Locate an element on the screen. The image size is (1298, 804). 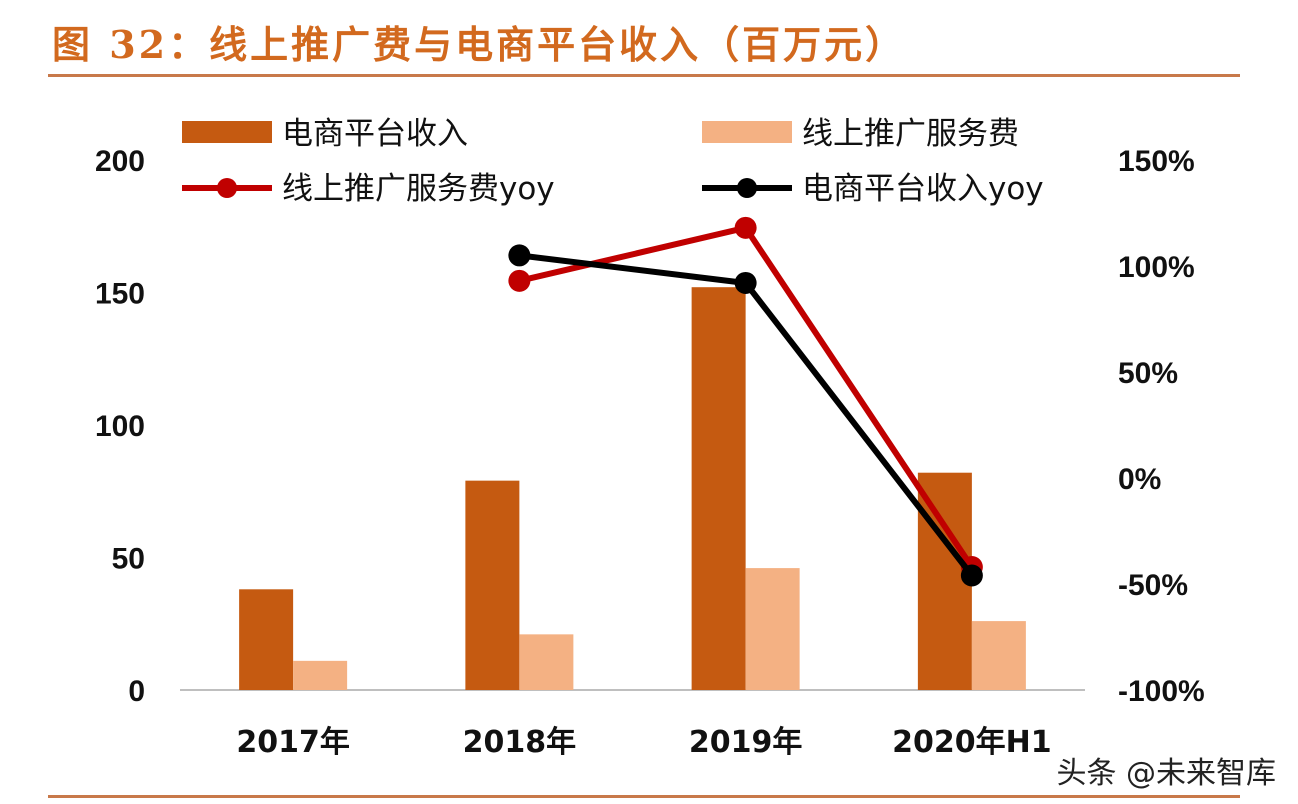
y-left-tick-label: 0 is located at coordinates (136, 691).